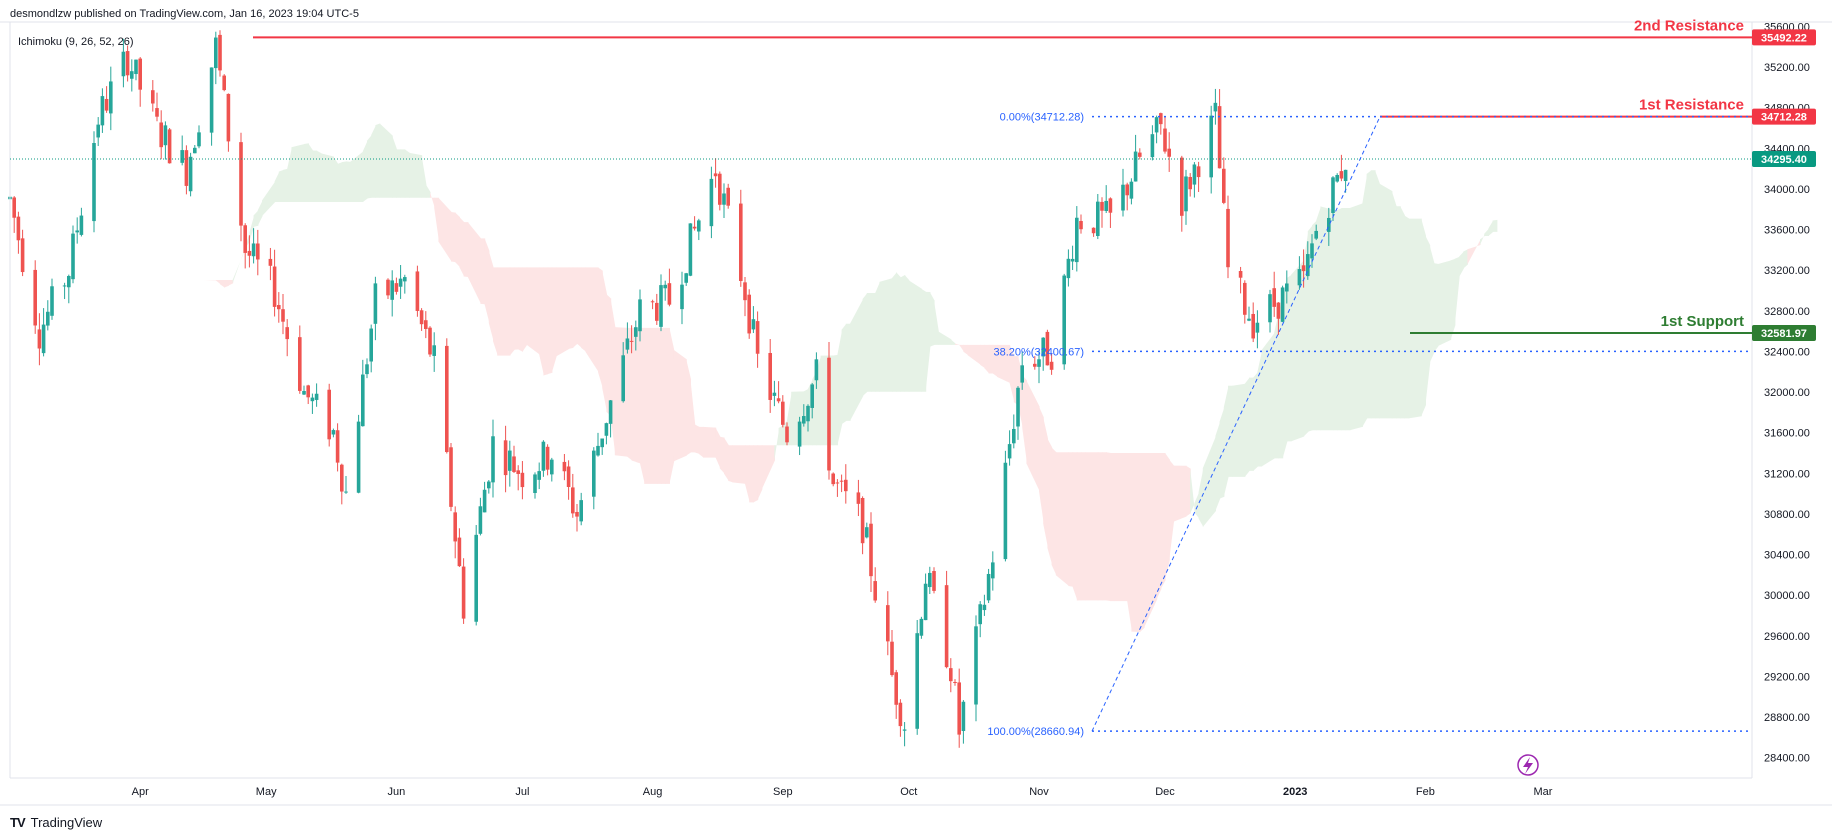 The height and width of the screenshot is (840, 1832). I want to click on time-tick-label: Mar, so click(1543, 792).